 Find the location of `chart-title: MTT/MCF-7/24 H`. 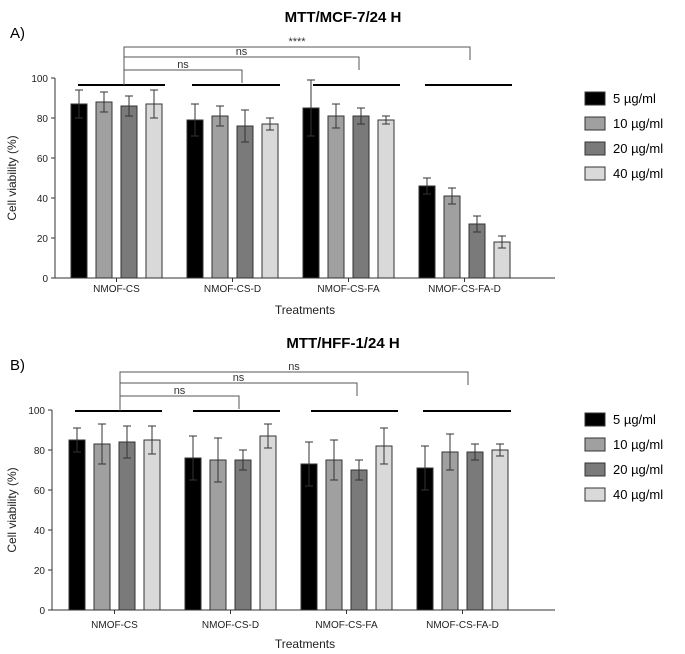

chart-title: MTT/MCF-7/24 H is located at coordinates (343, 17).